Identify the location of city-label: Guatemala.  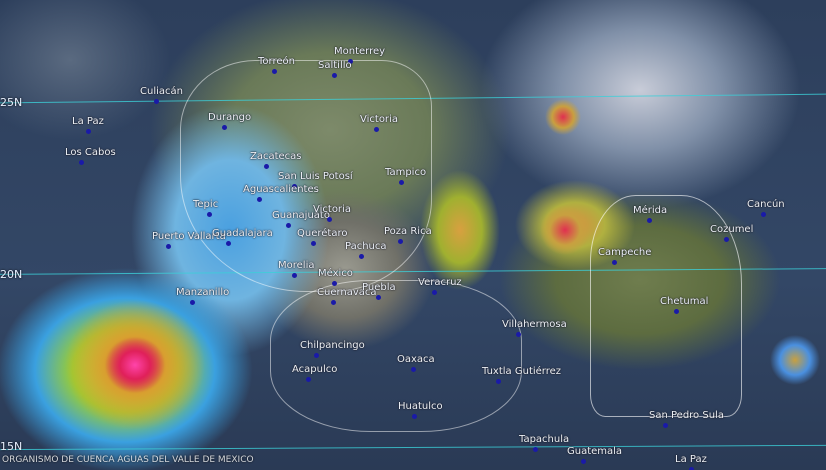
(595, 451).